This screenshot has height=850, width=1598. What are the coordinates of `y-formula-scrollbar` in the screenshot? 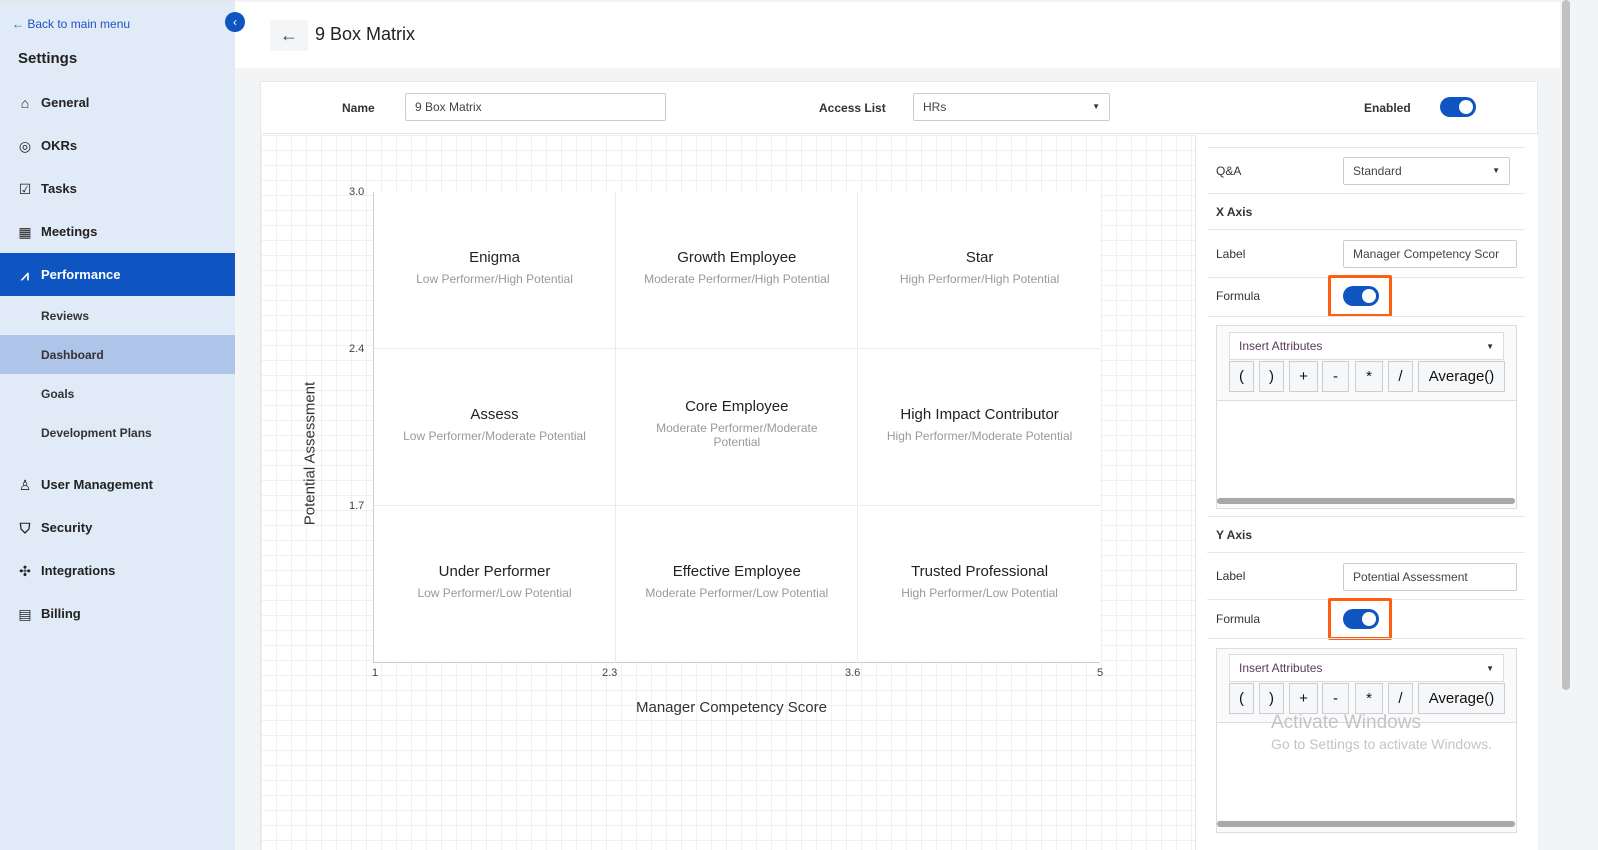 It's located at (1366, 824).